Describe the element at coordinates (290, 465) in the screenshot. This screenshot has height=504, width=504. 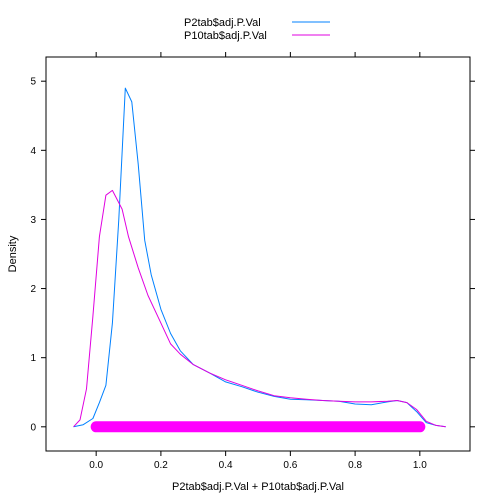
I see `x-tick-label-3: 0.6` at that location.